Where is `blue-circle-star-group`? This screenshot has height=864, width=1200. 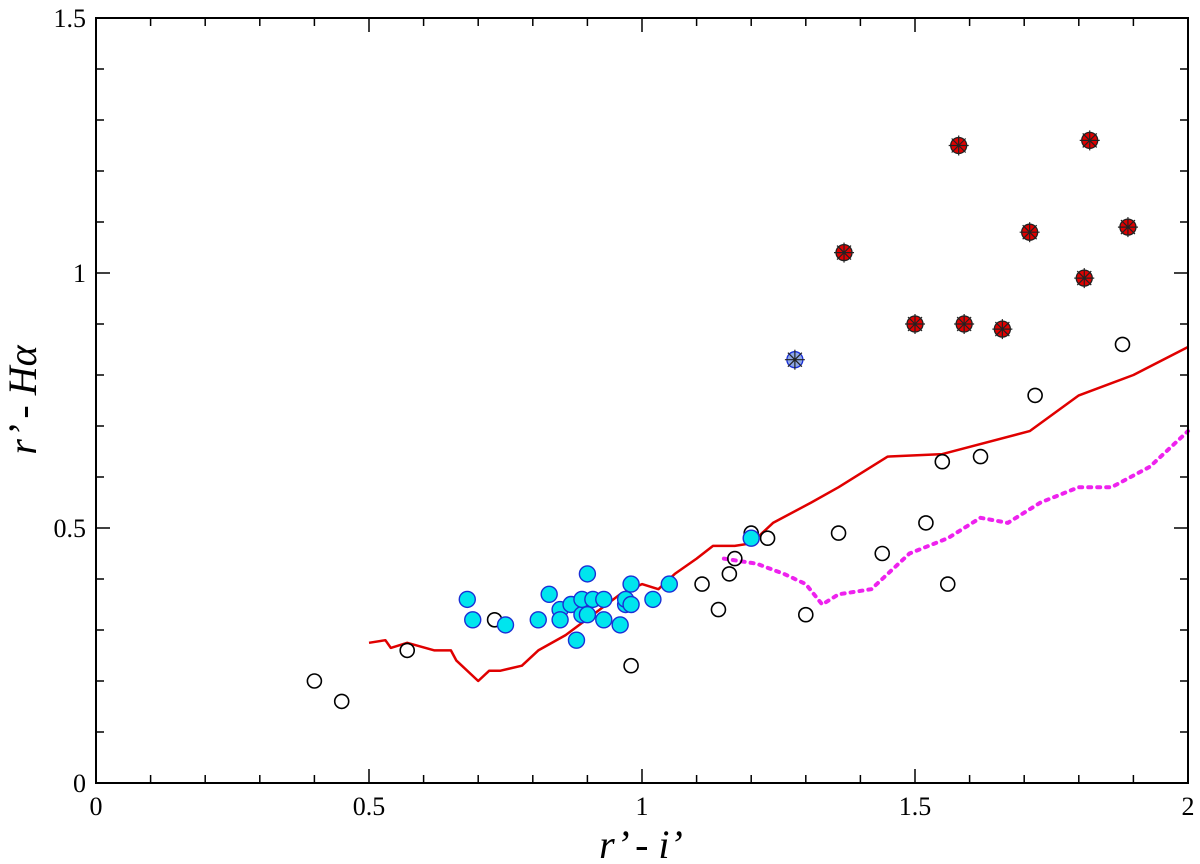 blue-circle-star-group is located at coordinates (794, 359).